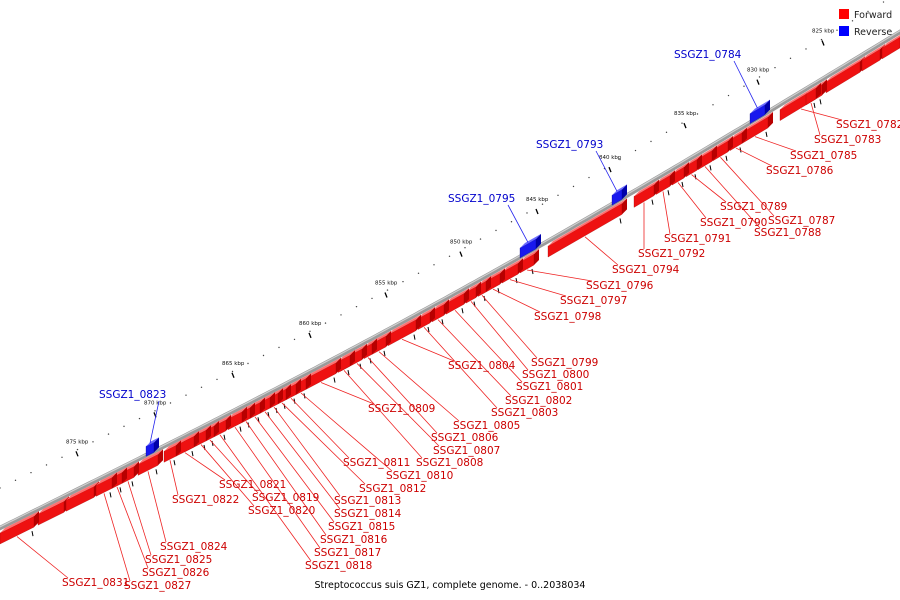 Image resolution: width=900 pixels, height=600 pixels. What do you see at coordinates (461, 243) in the screenshot?
I see `scale-tick-label: 850 kbp` at bounding box center [461, 243].